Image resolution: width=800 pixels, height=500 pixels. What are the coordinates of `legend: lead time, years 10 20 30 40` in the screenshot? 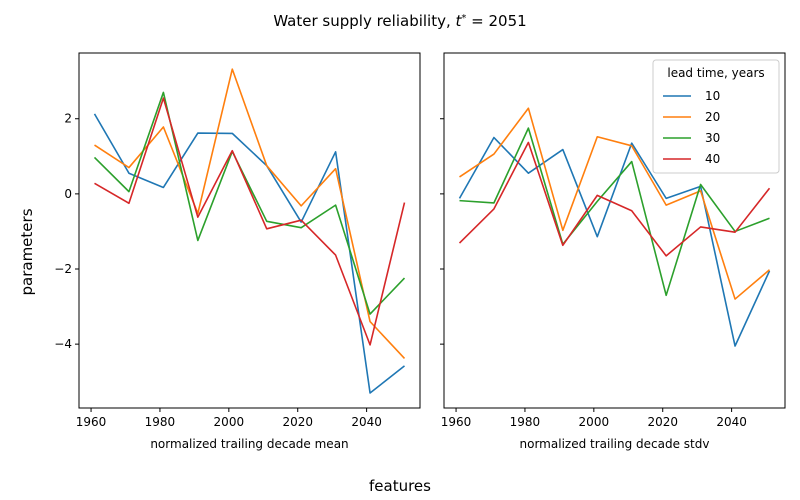 It's located at (716, 116).